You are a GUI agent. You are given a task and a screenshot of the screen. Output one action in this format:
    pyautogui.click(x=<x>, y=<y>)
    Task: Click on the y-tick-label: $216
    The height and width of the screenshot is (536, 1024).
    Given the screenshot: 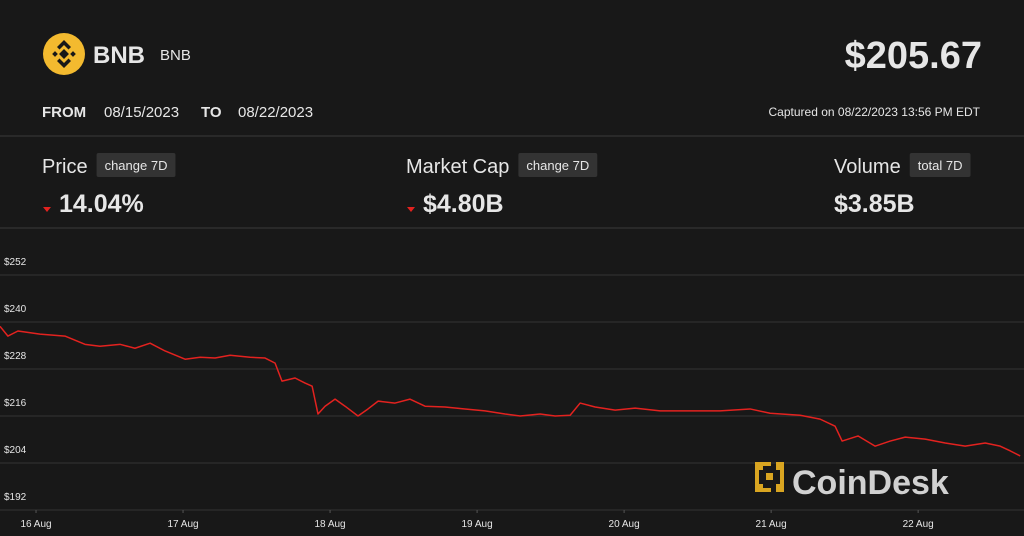 What is the action you would take?
    pyautogui.click(x=15, y=403)
    